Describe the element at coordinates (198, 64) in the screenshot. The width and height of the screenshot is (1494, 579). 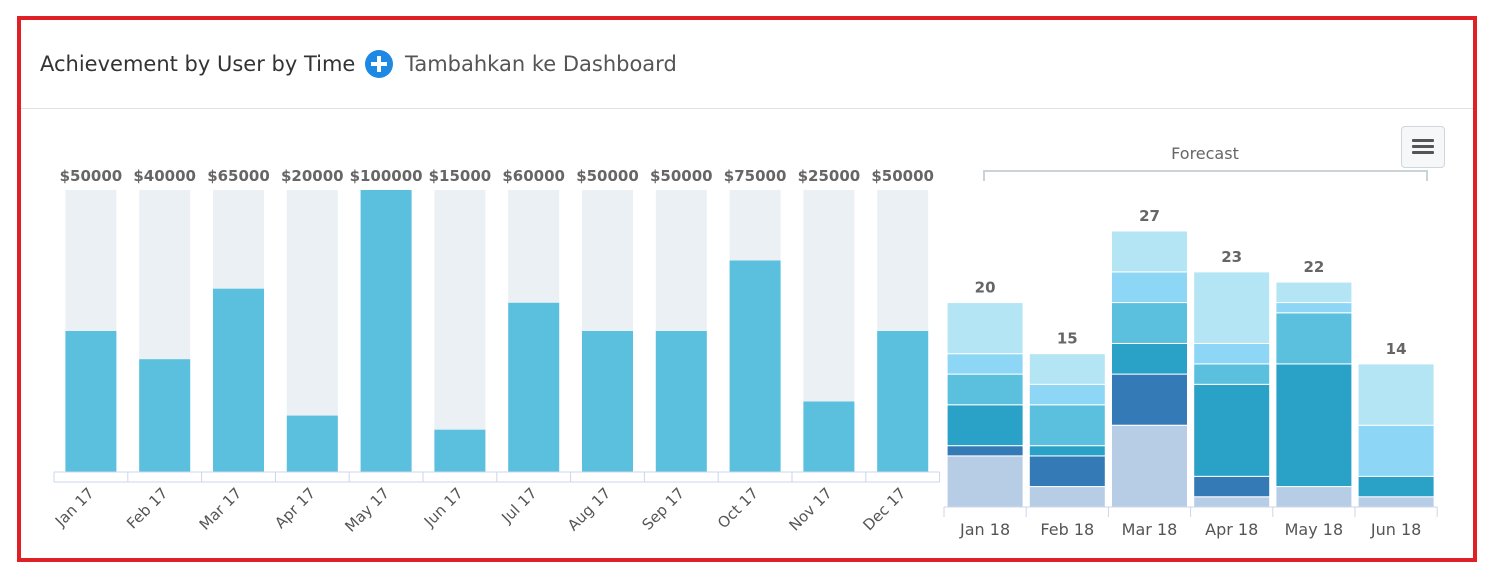
I see `page-title: Achievement by User by Time` at that location.